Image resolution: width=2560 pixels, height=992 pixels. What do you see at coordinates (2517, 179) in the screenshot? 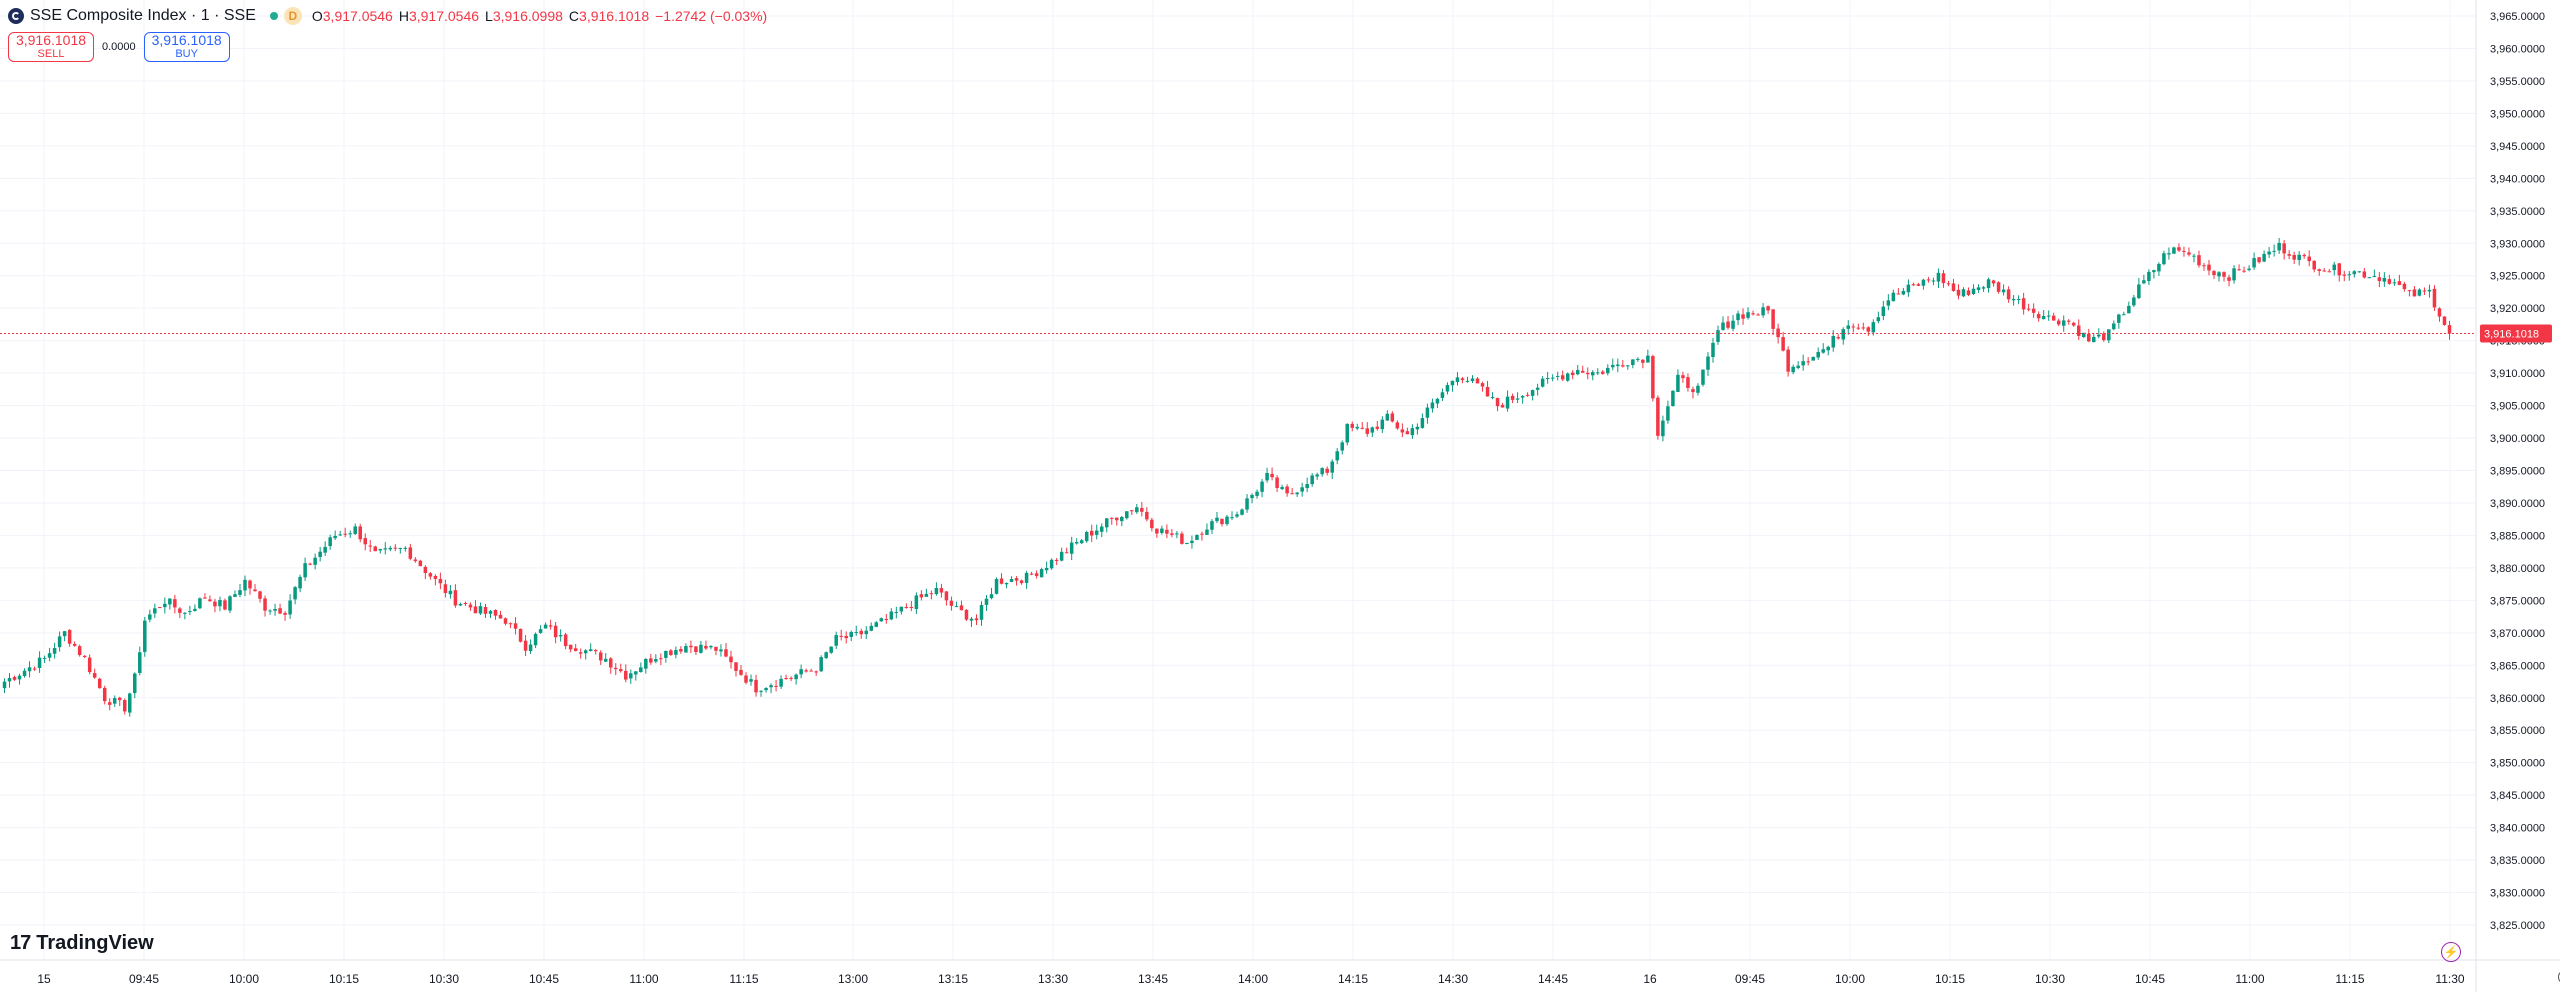
I see `price-tick-label: 3,940.0000` at bounding box center [2517, 179].